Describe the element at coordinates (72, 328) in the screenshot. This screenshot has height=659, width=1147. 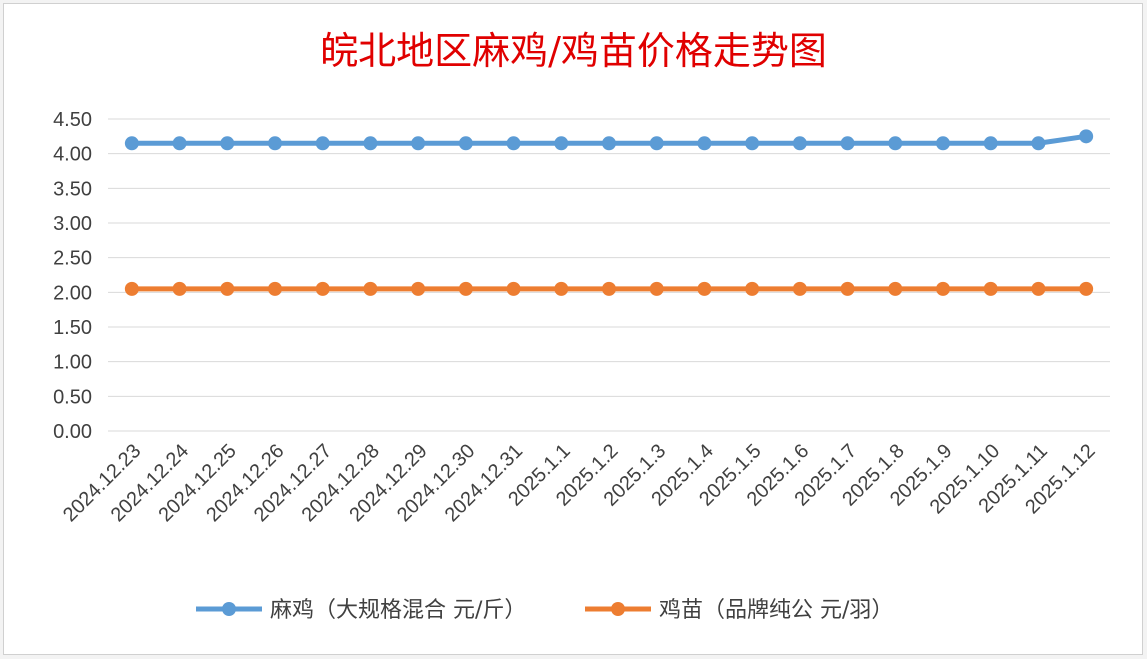
I see `y-tick-label: 1.50` at that location.